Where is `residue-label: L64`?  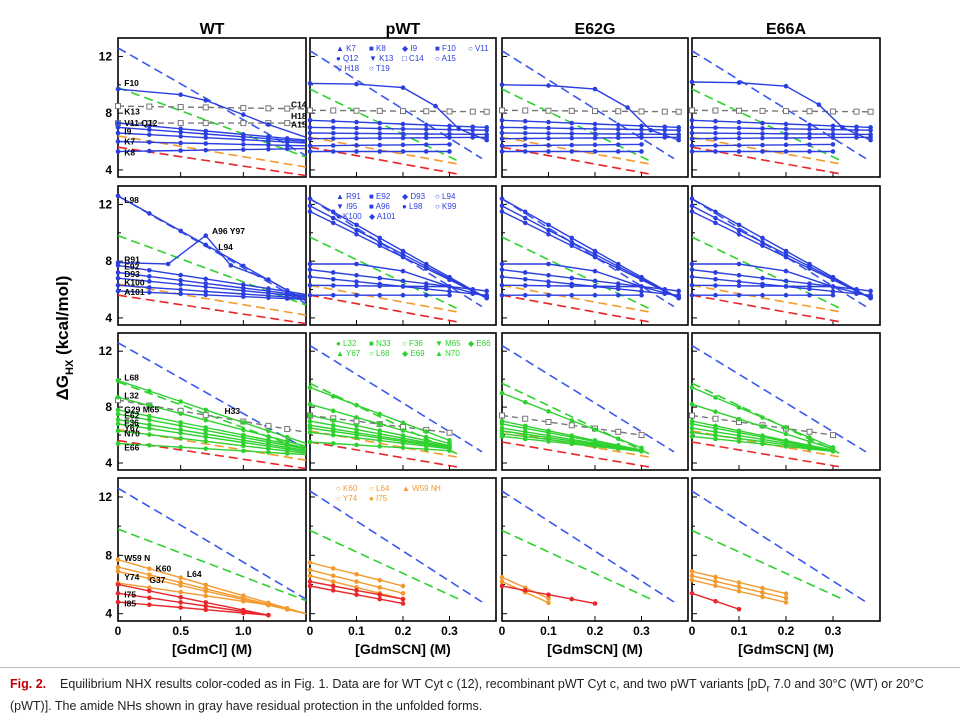
residue-label: L64 is located at coordinates (194, 574).